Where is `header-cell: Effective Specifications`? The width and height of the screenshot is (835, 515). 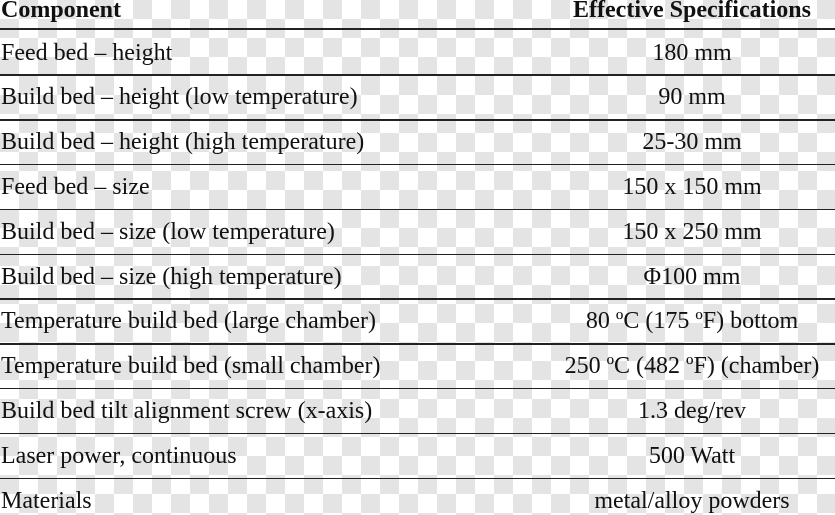
header-cell: Effective Specifications is located at coordinates (692, 11).